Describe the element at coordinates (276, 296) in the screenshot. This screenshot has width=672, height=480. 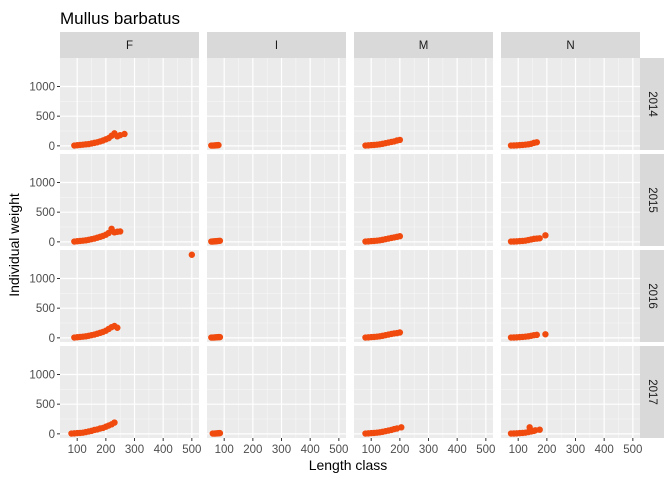
I see `panel-I-2016` at that location.